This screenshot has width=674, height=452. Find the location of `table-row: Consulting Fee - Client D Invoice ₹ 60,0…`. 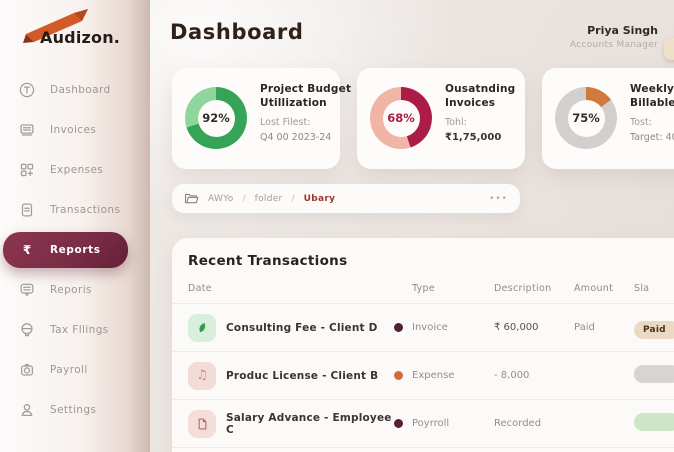

table-row: Consulting Fee - Client D Invoice ₹ 60,0… is located at coordinates (423, 327).